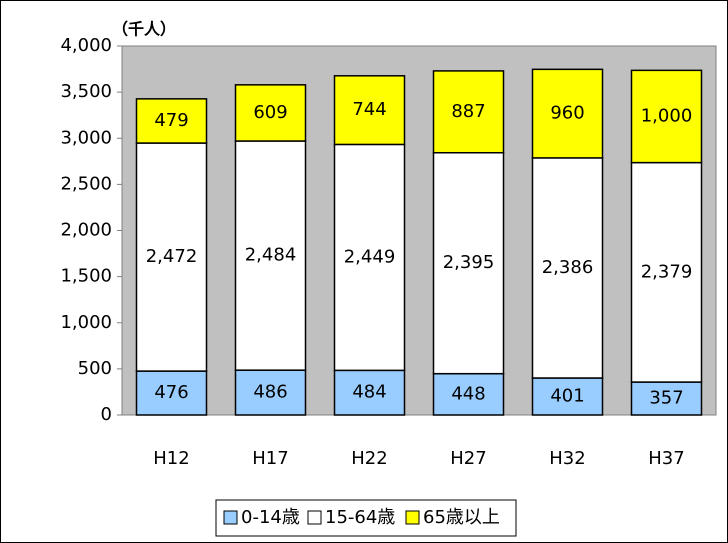  I want to click on x-tick-label: H17, so click(270, 458).